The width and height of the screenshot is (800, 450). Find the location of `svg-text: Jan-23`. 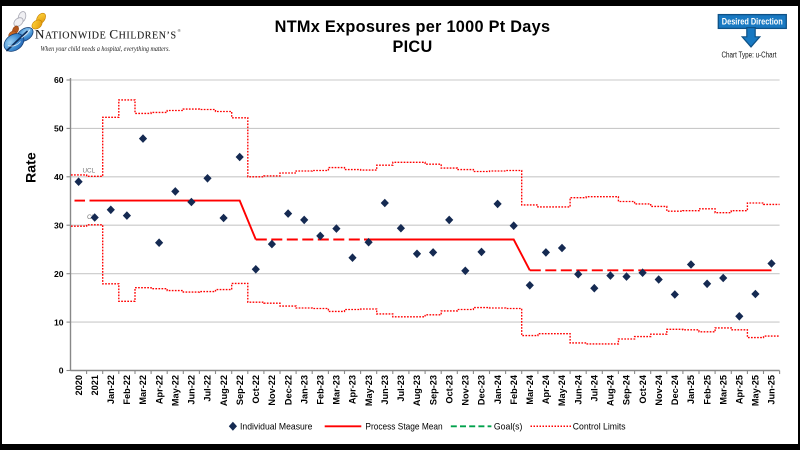

svg-text: Jan-23 is located at coordinates (304, 389).